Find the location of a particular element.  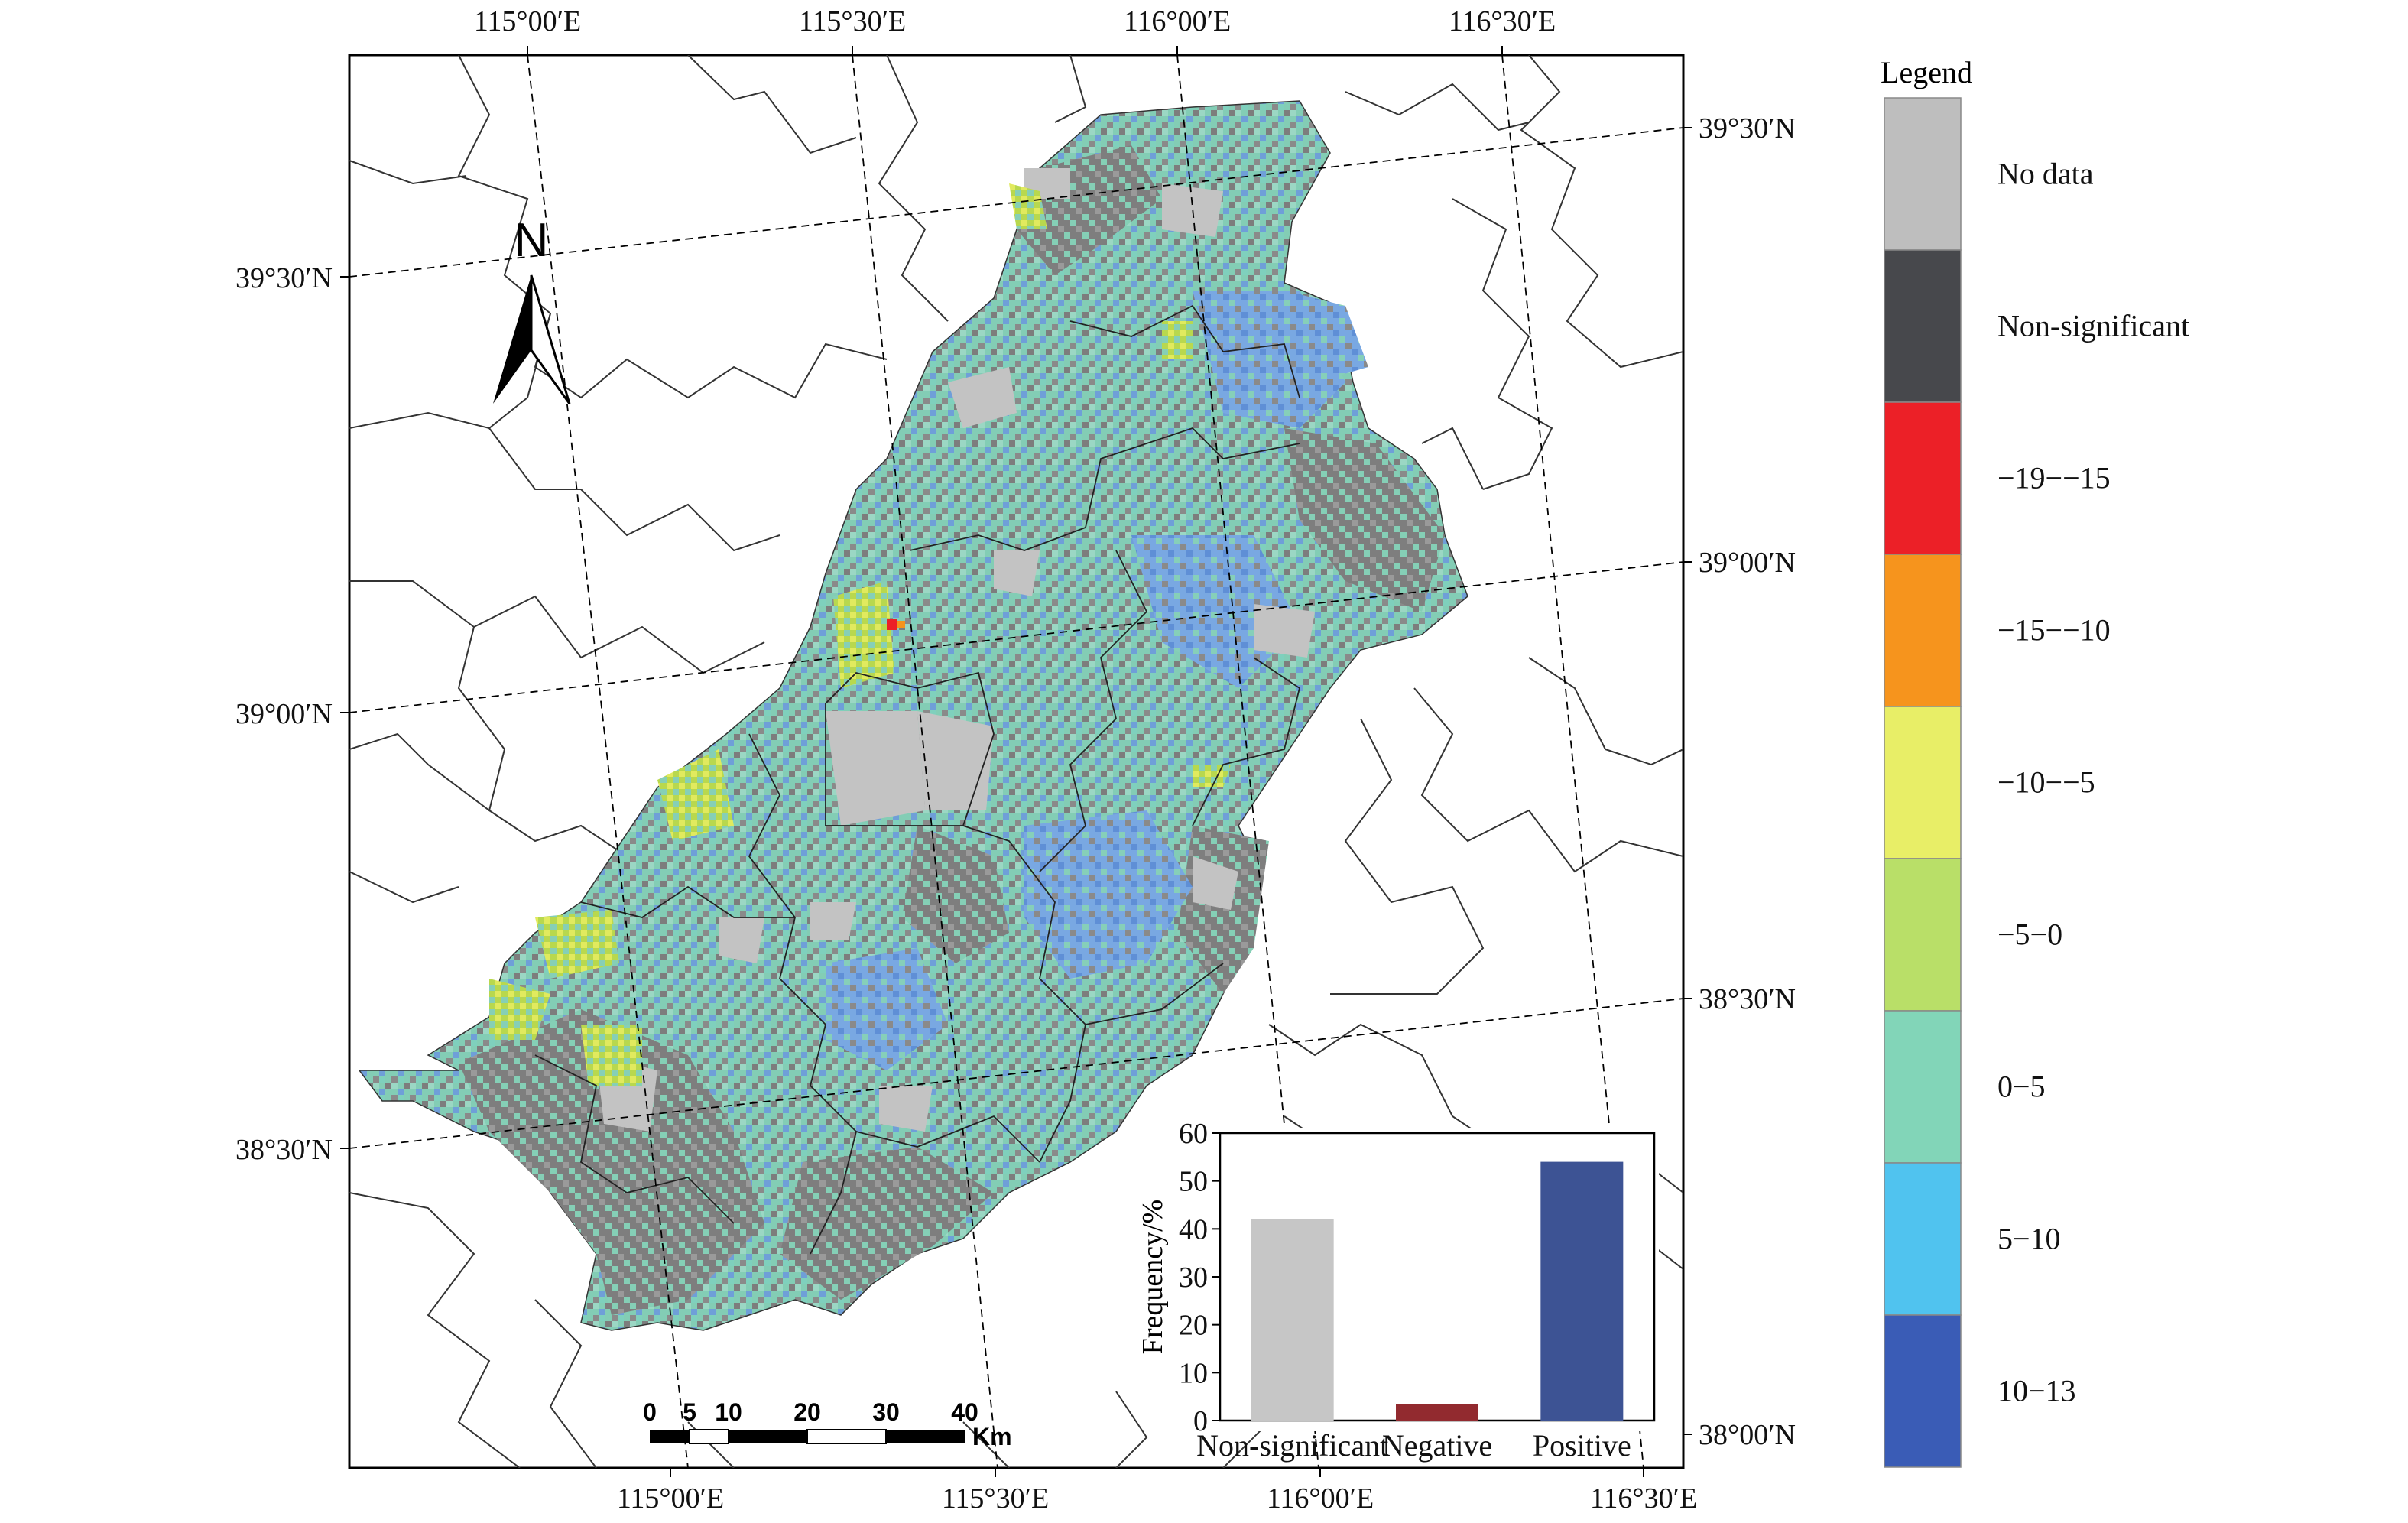

legend-label-1: No data is located at coordinates (2046, 174).